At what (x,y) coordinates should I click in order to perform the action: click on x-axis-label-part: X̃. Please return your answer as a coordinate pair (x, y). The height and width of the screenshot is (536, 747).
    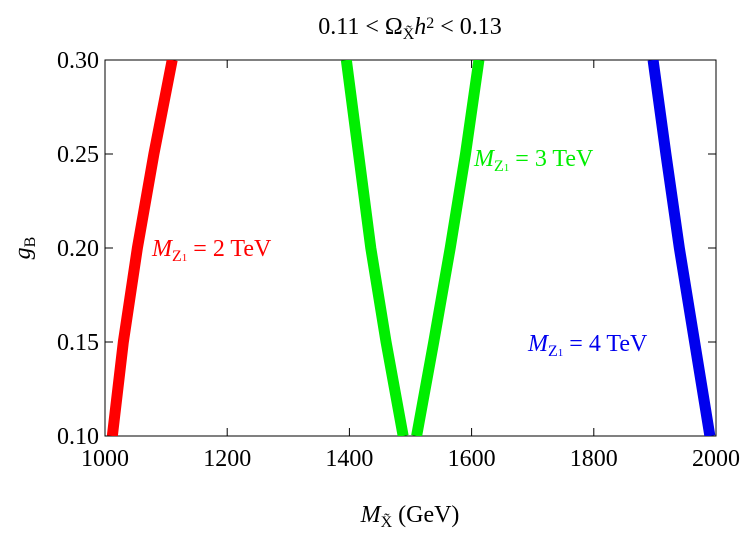
    Looking at the image, I should click on (387, 522).